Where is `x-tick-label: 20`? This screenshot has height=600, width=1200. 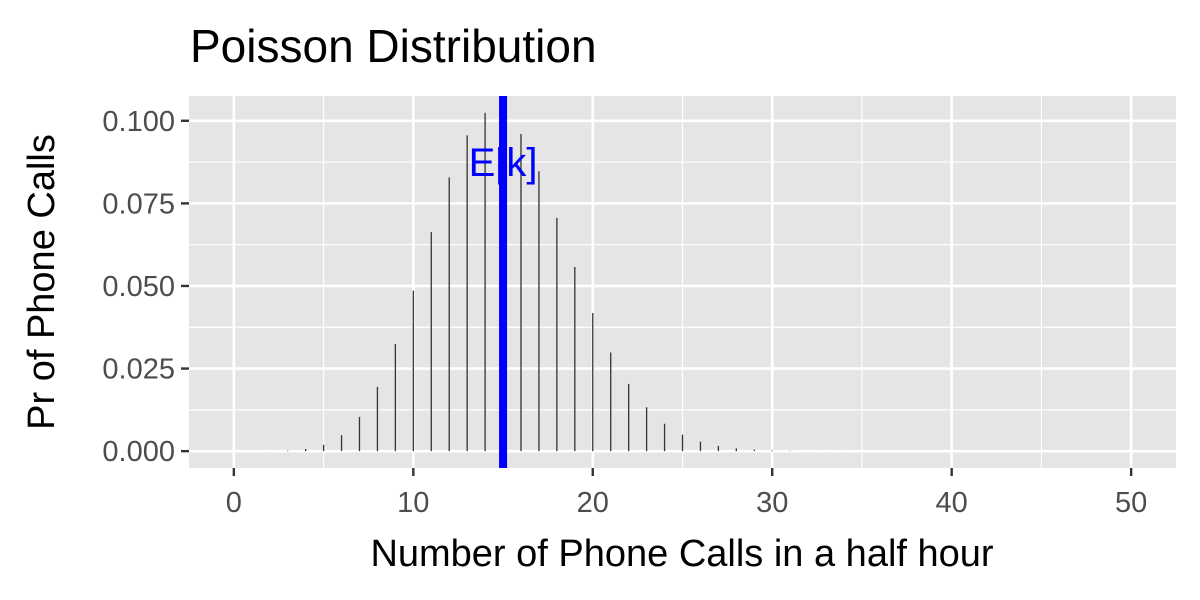 x-tick-label: 20 is located at coordinates (593, 503).